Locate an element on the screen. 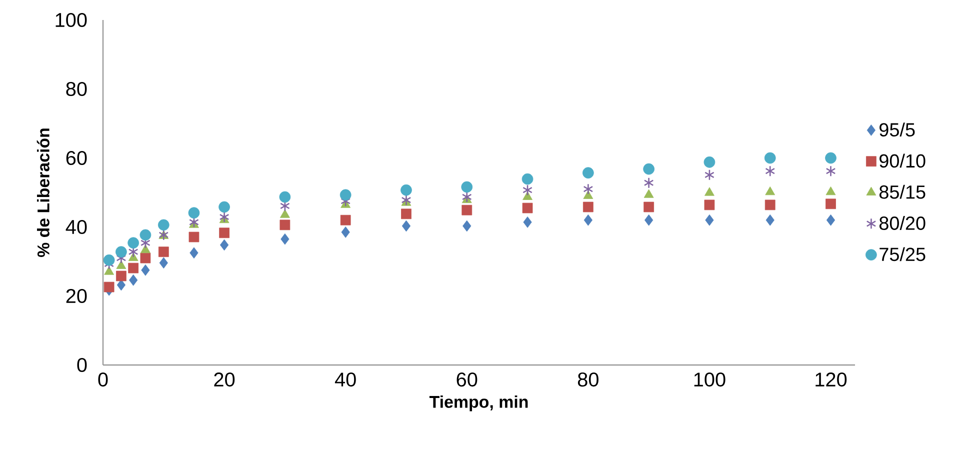 Image resolution: width=963 pixels, height=455 pixels. legend-label: 95/5 is located at coordinates (897, 129).